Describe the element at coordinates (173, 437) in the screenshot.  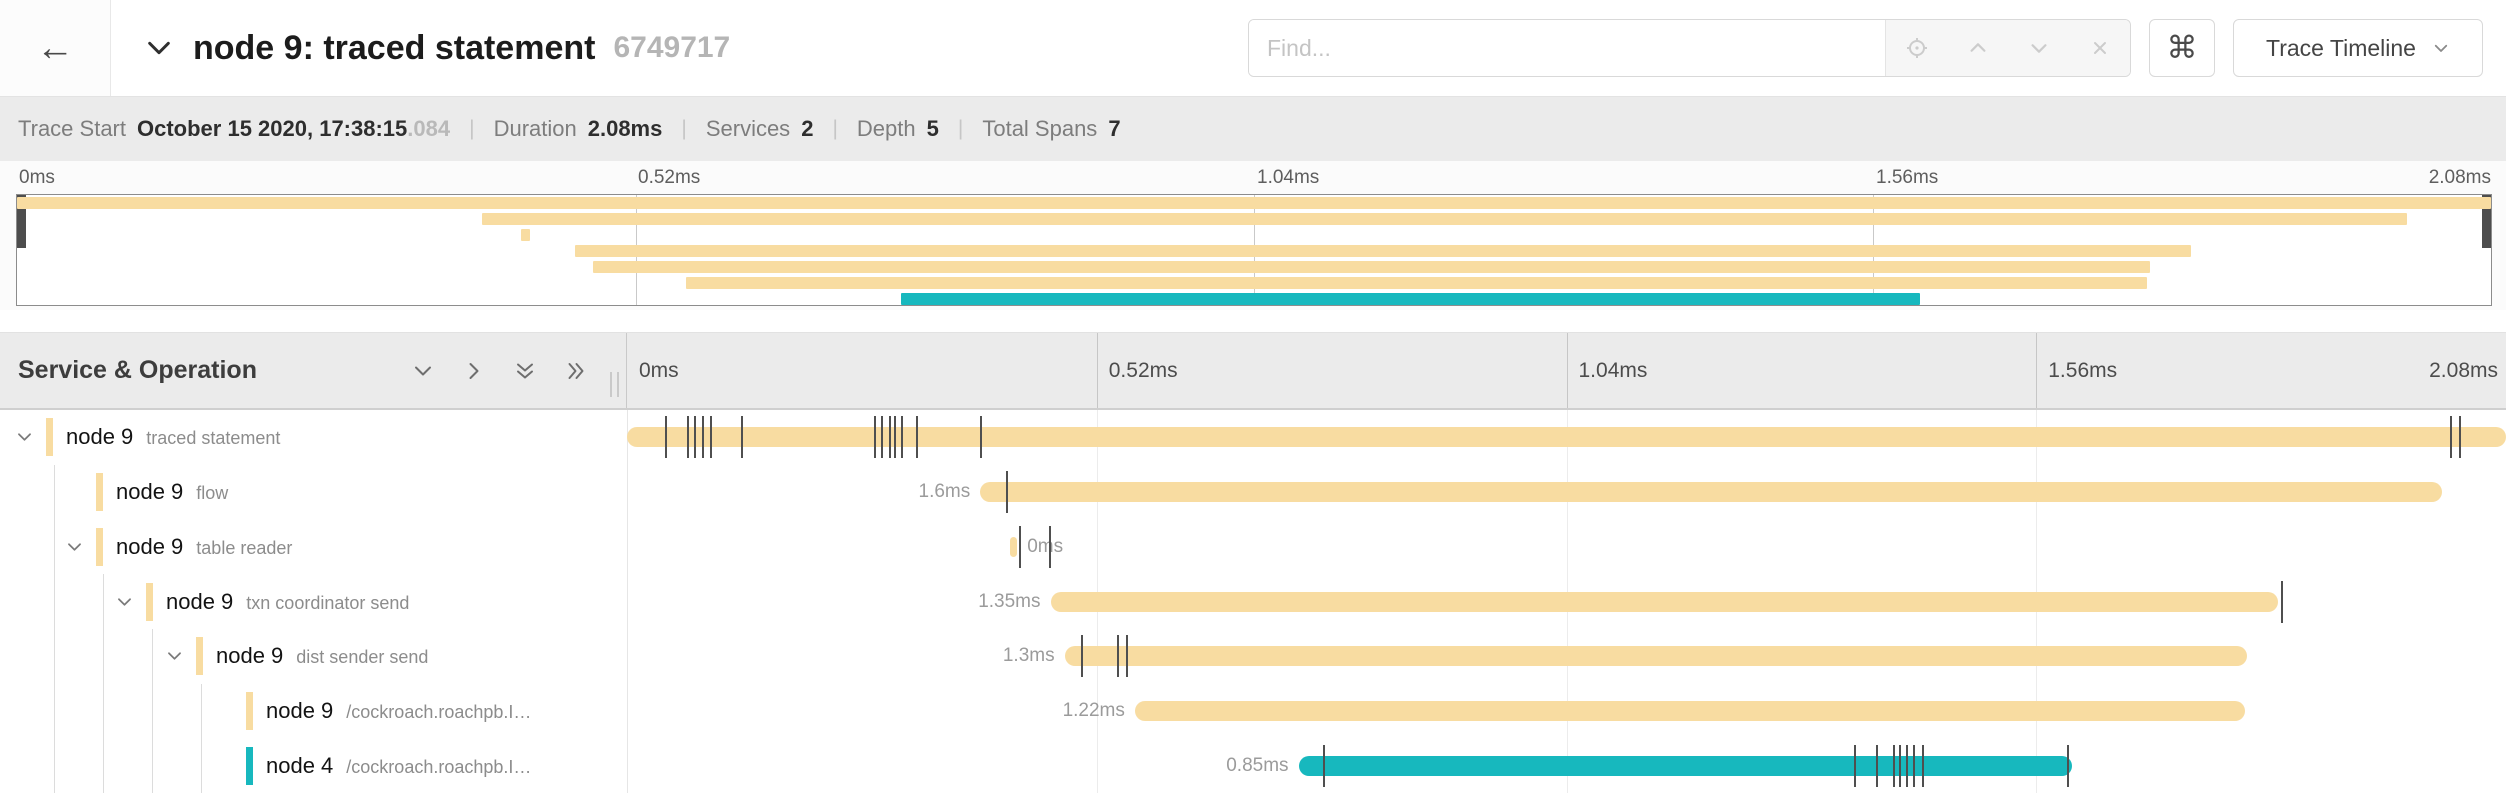
I see `span-name-text: node 9 traced statement` at that location.